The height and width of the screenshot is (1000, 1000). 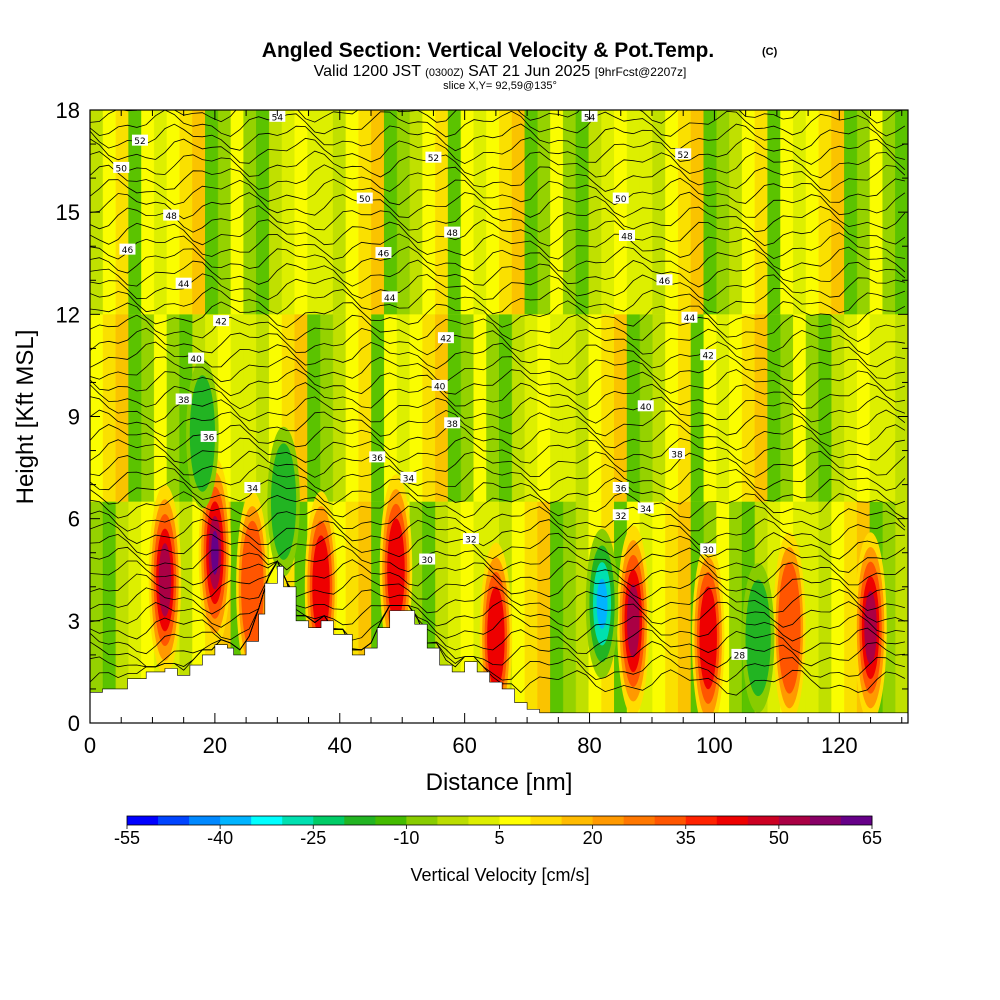 I want to click on y-tick-label: 12, so click(x=68, y=314).